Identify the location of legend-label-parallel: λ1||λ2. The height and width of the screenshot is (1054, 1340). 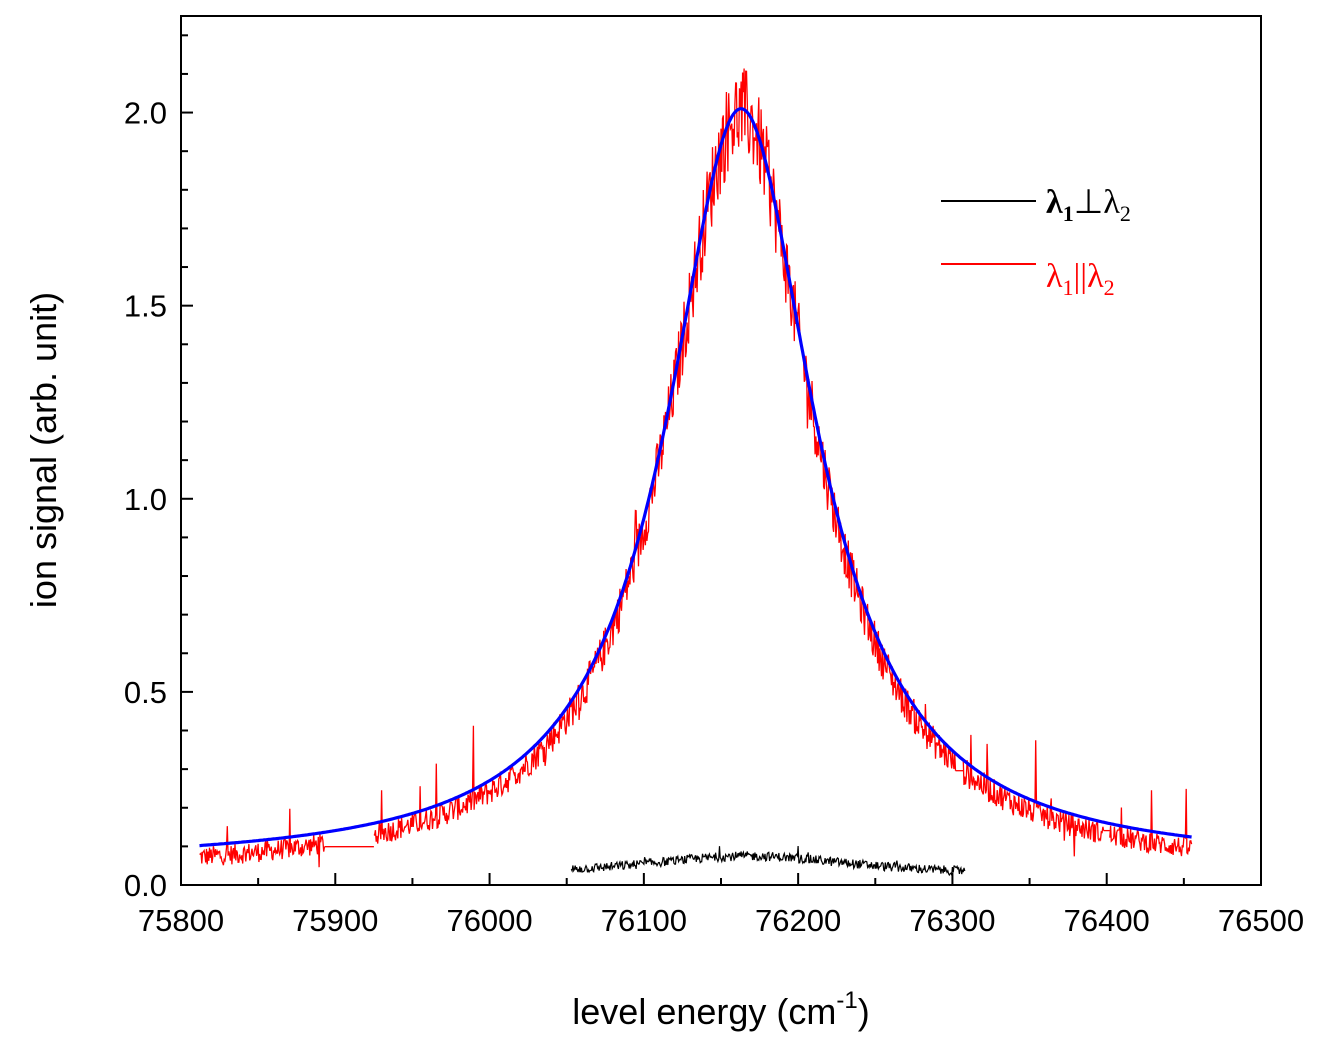
(1080, 279).